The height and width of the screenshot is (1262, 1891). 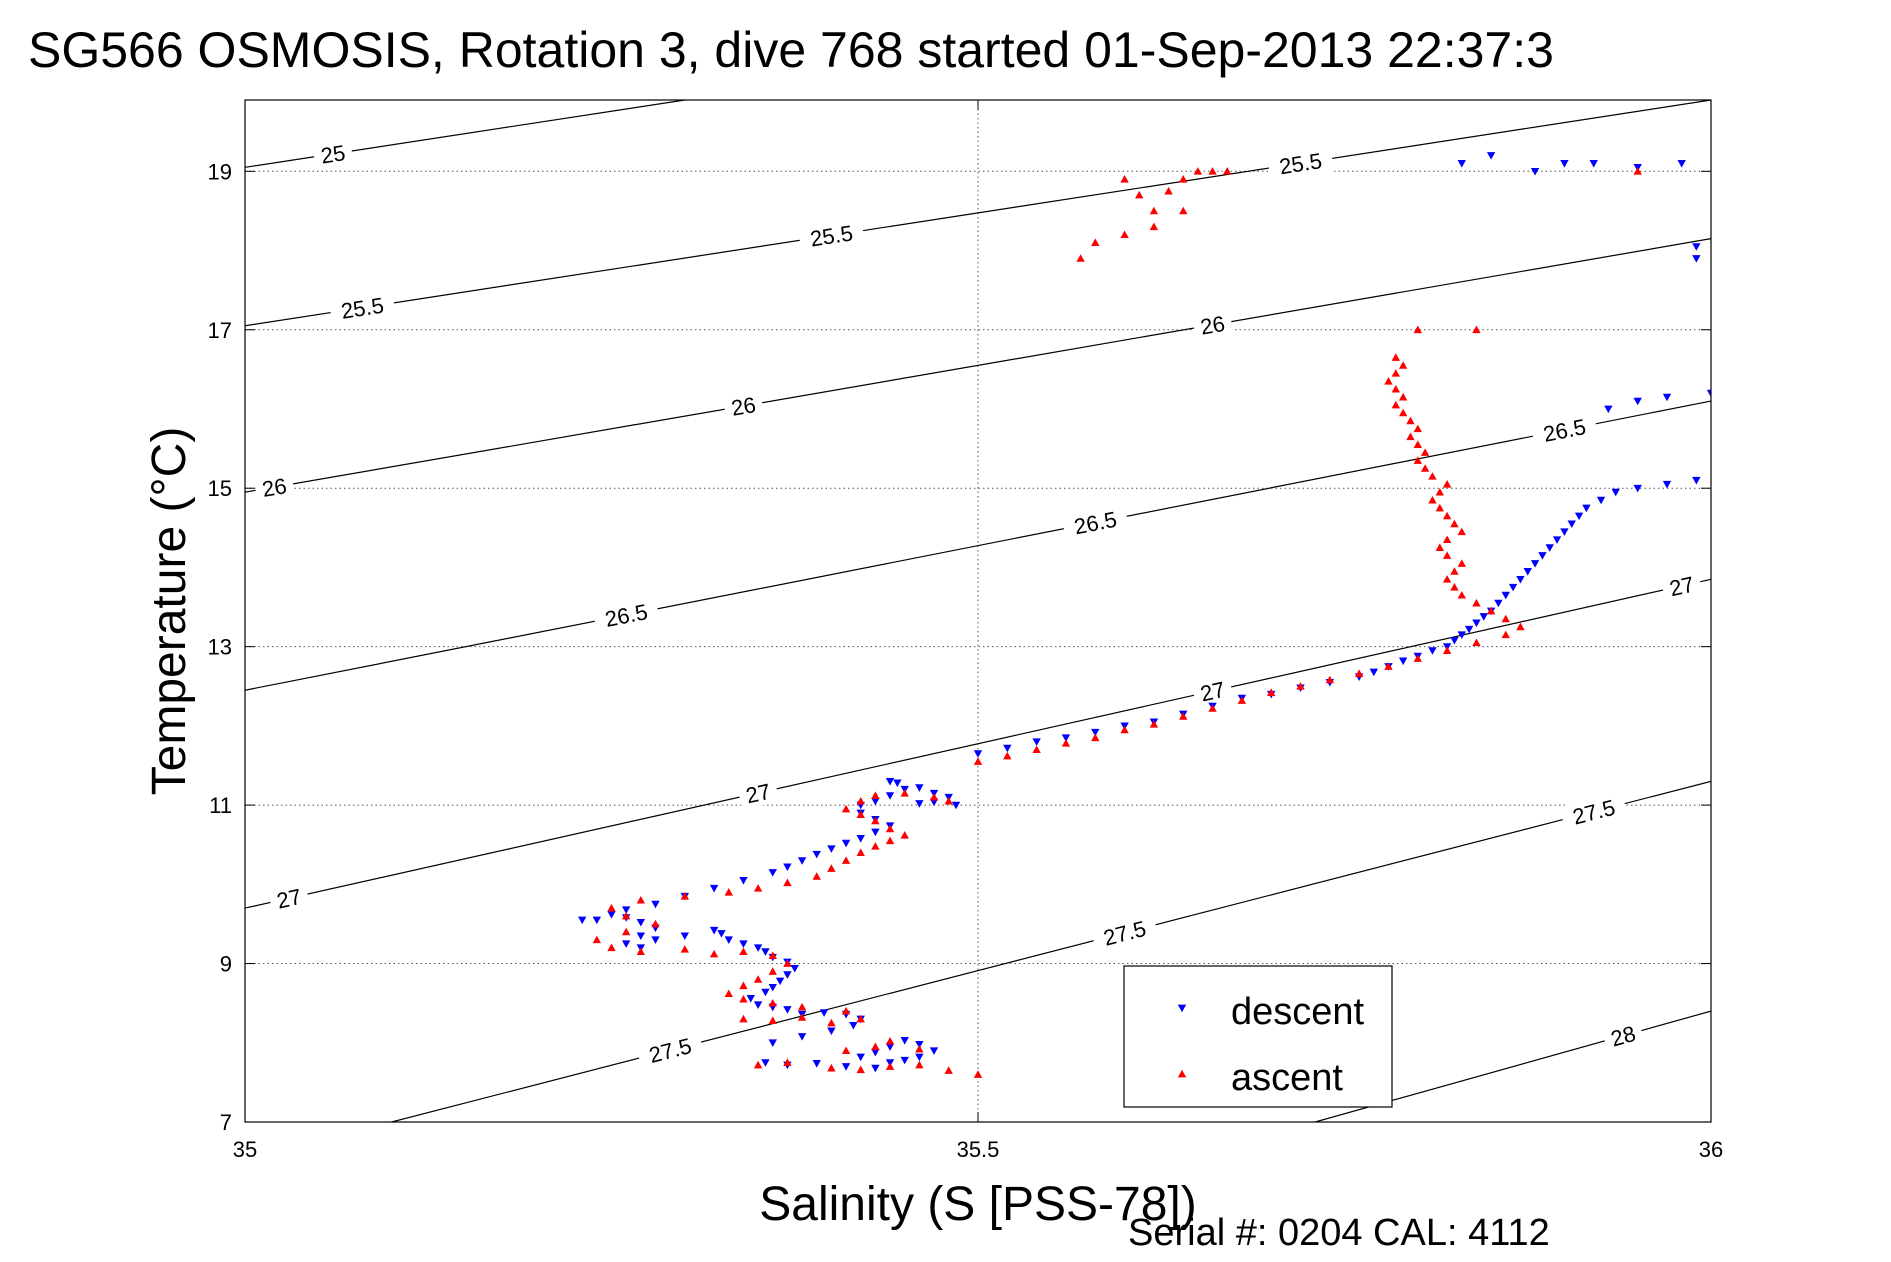 What do you see at coordinates (220, 805) in the screenshot?
I see `y-tick-label: 11` at bounding box center [220, 805].